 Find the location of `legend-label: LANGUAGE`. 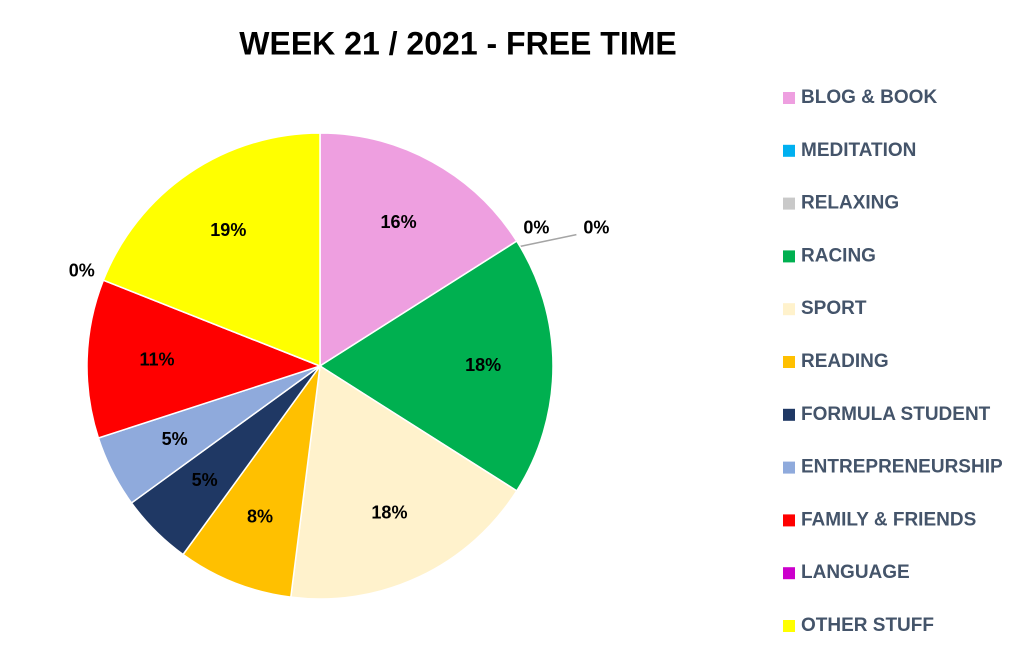

legend-label: LANGUAGE is located at coordinates (855, 572).